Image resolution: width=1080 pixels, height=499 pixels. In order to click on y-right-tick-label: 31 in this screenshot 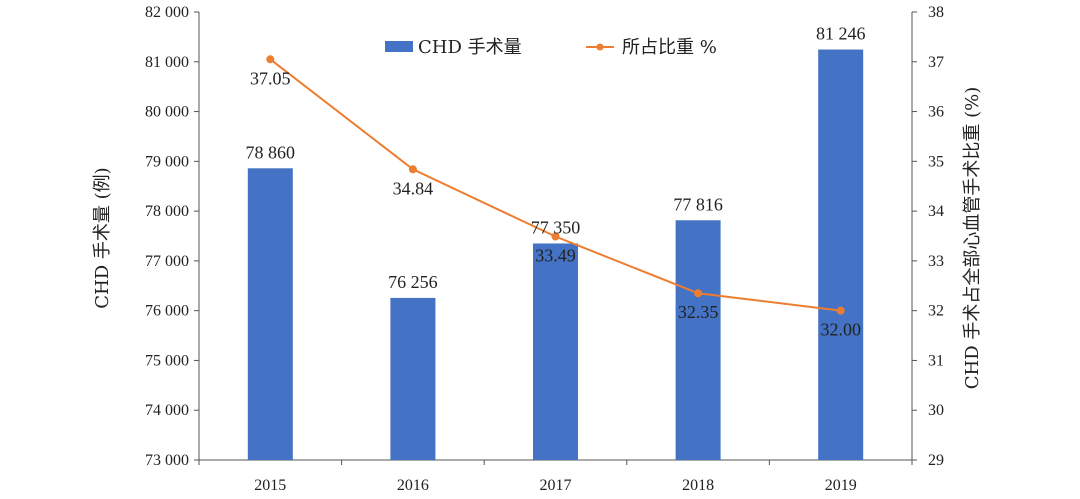, I will do `click(936, 360)`.